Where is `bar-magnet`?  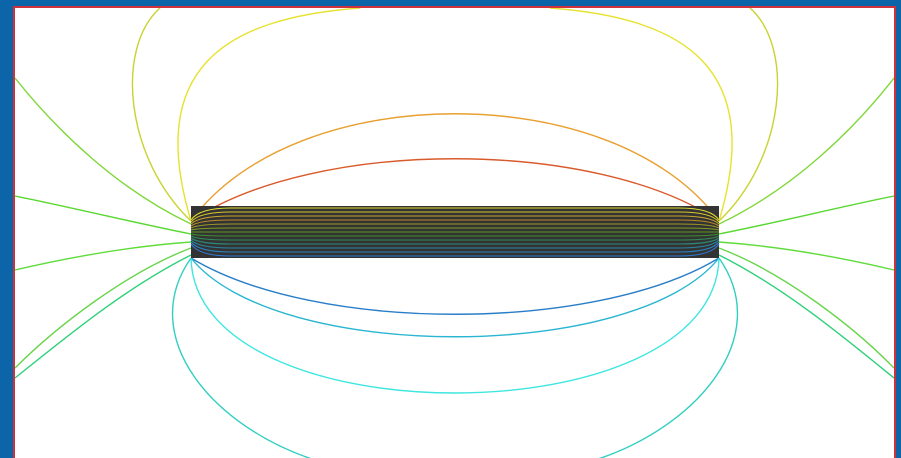
bar-magnet is located at coordinates (455, 232).